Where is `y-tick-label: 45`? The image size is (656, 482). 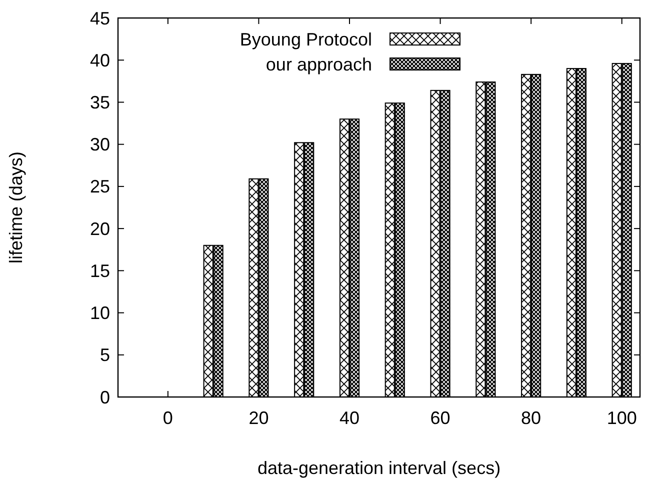 y-tick-label: 45 is located at coordinates (100, 18).